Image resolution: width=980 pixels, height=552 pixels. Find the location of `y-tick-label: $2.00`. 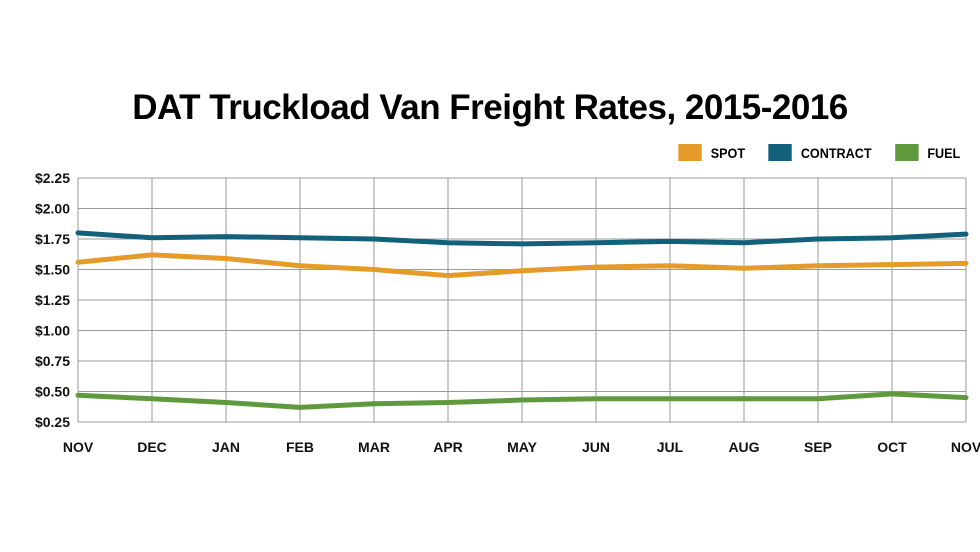

y-tick-label: $2.00 is located at coordinates (52, 209).